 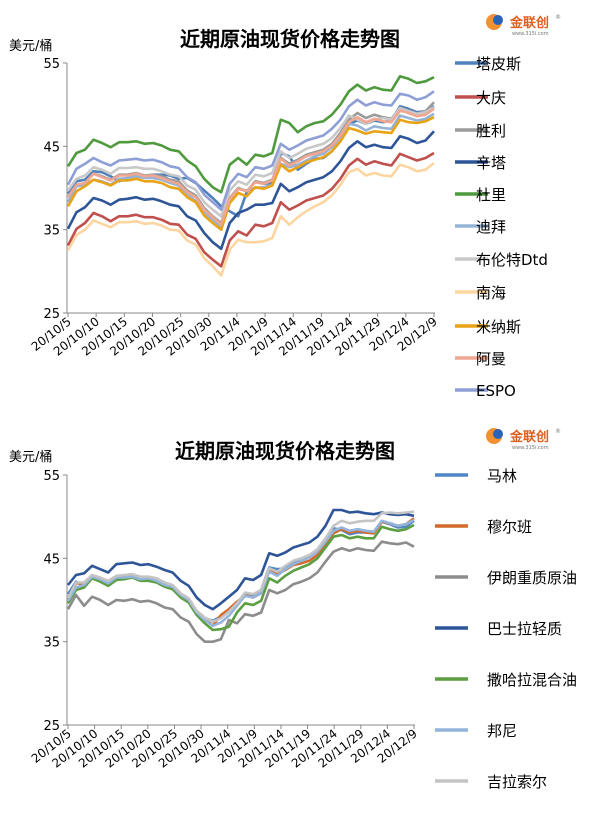 What do you see at coordinates (524, 629) in the screenshot?
I see `legend-label: 巴士拉轻质` at bounding box center [524, 629].